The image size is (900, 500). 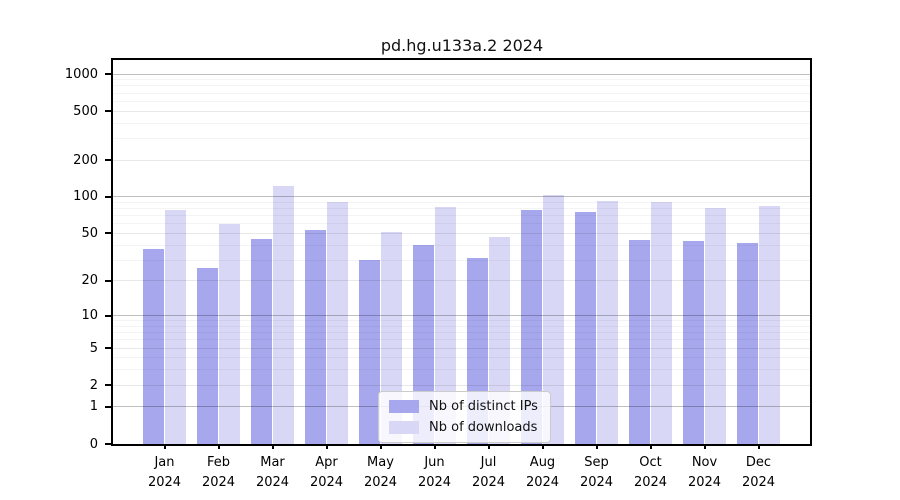 What do you see at coordinates (93, 348) in the screenshot?
I see `y-tick-label-5: 5` at bounding box center [93, 348].